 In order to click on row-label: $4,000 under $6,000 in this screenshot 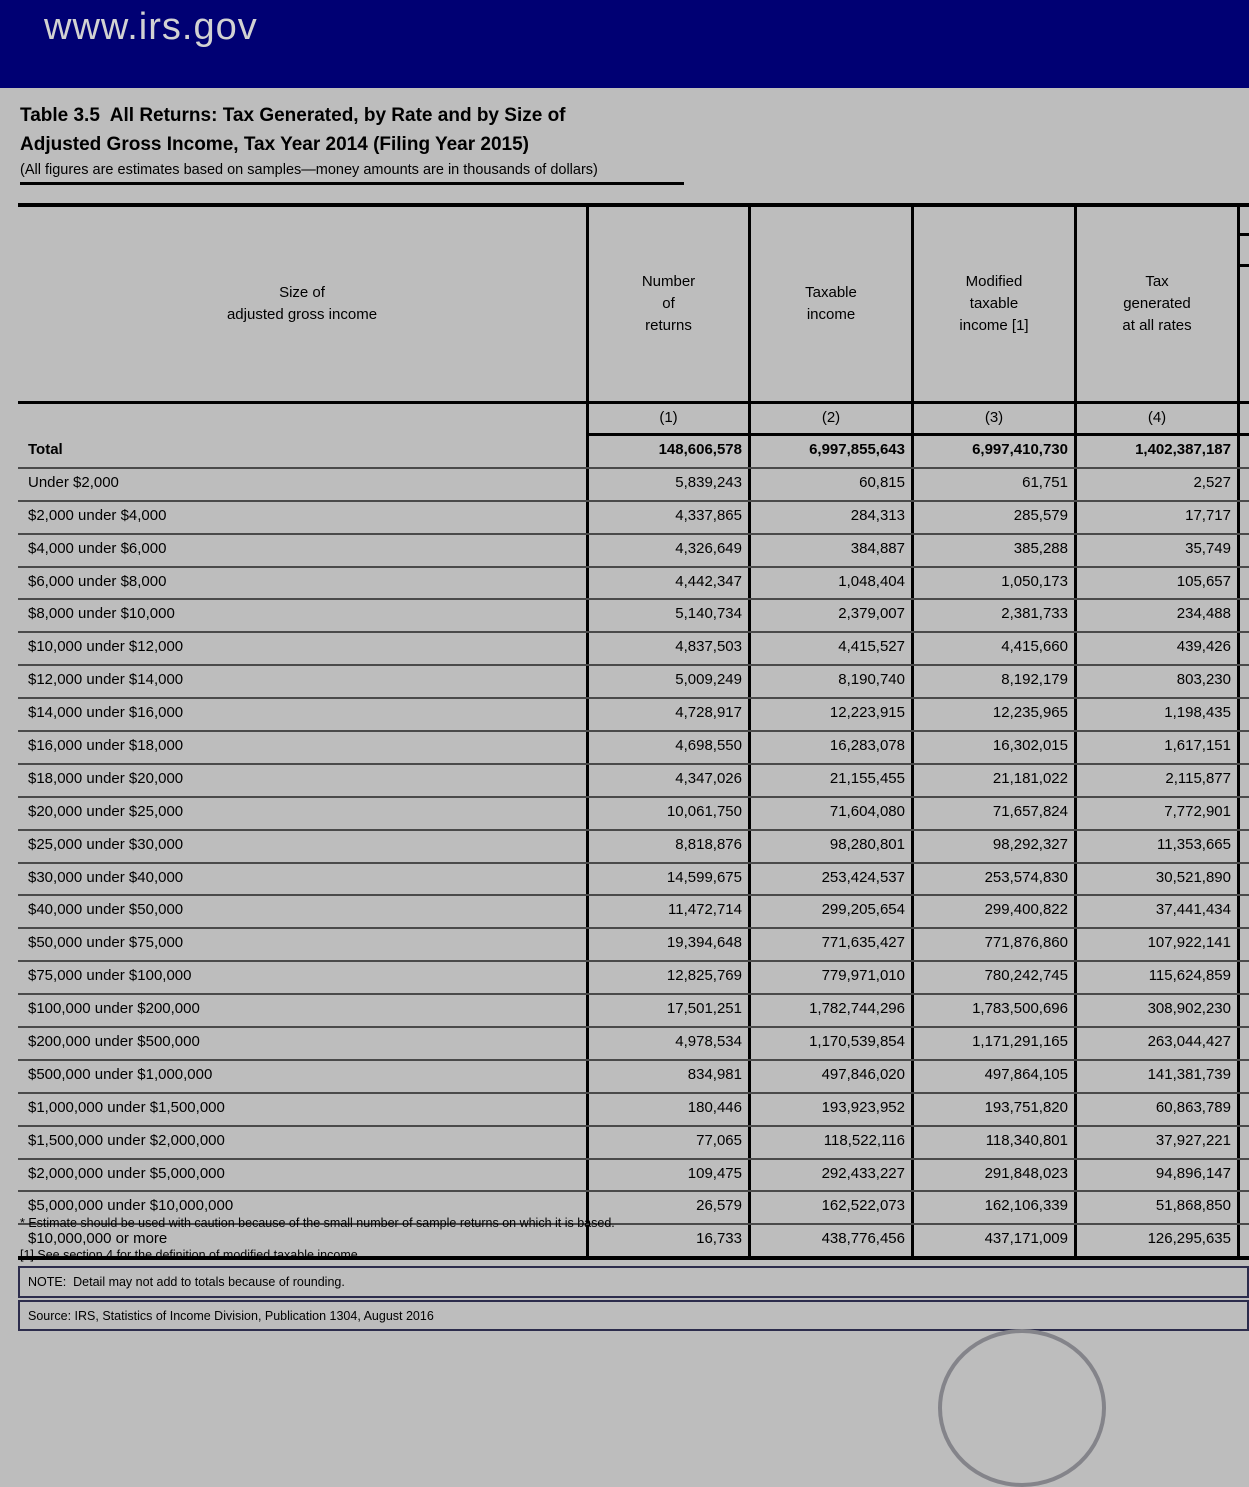, I will do `click(97, 548)`.